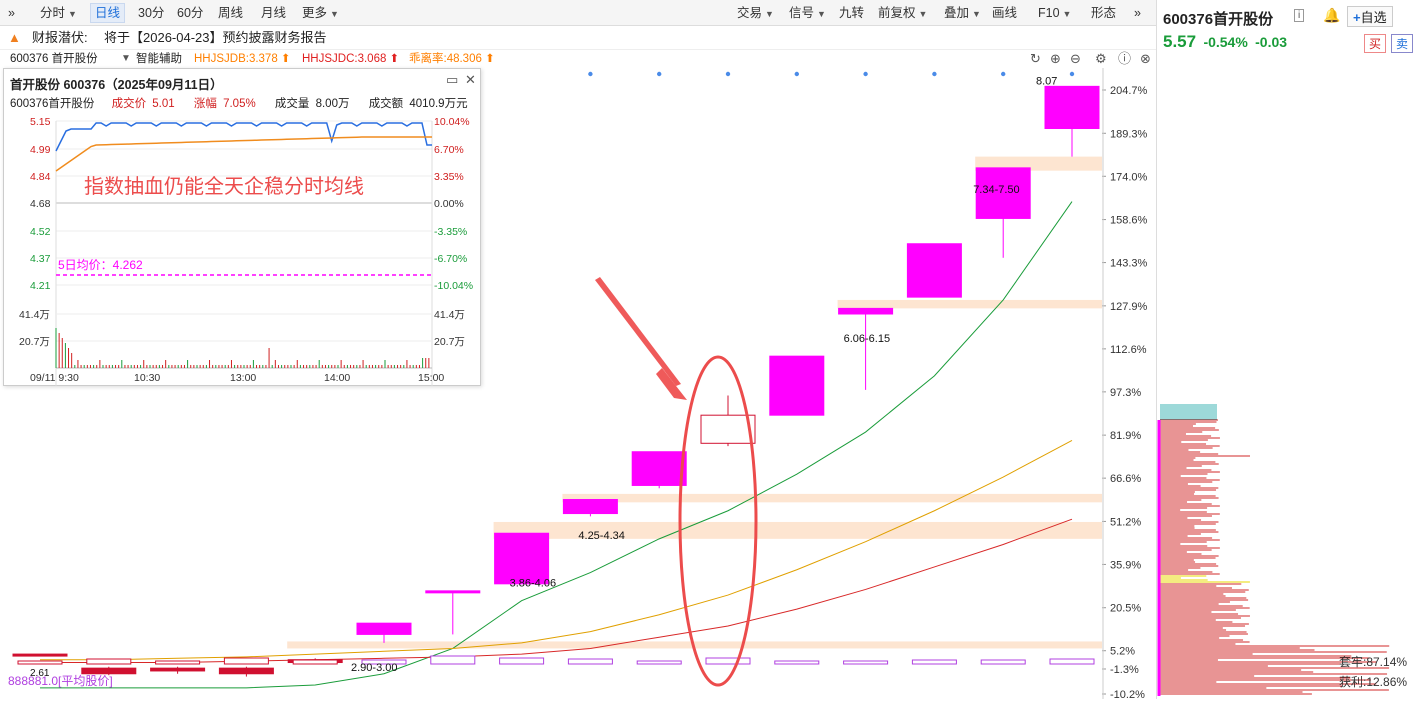 Image resolution: width=1416 pixels, height=702 pixels. Describe the element at coordinates (1125, 393) in the screenshot. I see `y-tick-label: 97.3%` at that location.